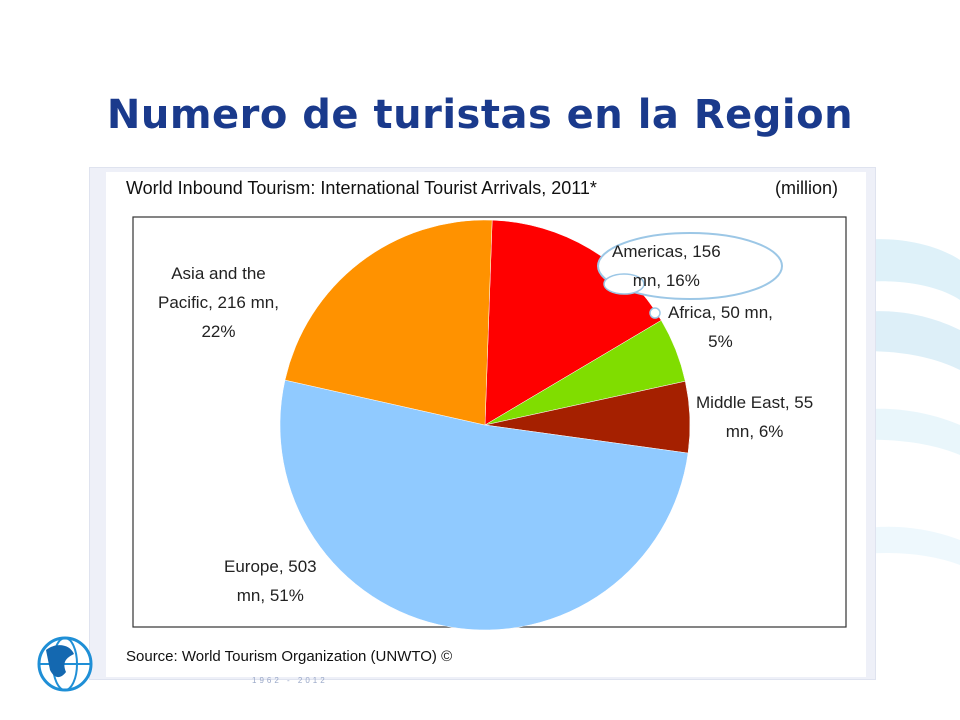 This screenshot has height=720, width=960. I want to click on label-middle-east-line2: mn, 6%, so click(754, 431).